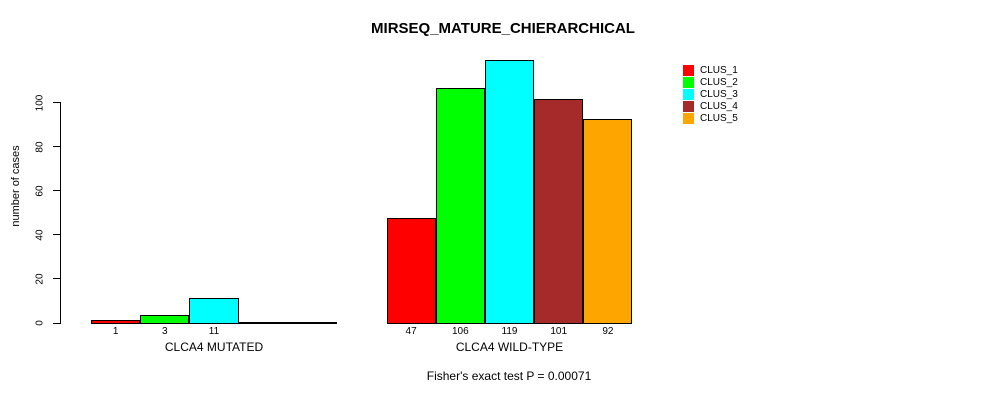 The image size is (990, 400). Describe the element at coordinates (719, 83) in the screenshot. I see `legend-label-CLUS_2: CLUS_2` at that location.